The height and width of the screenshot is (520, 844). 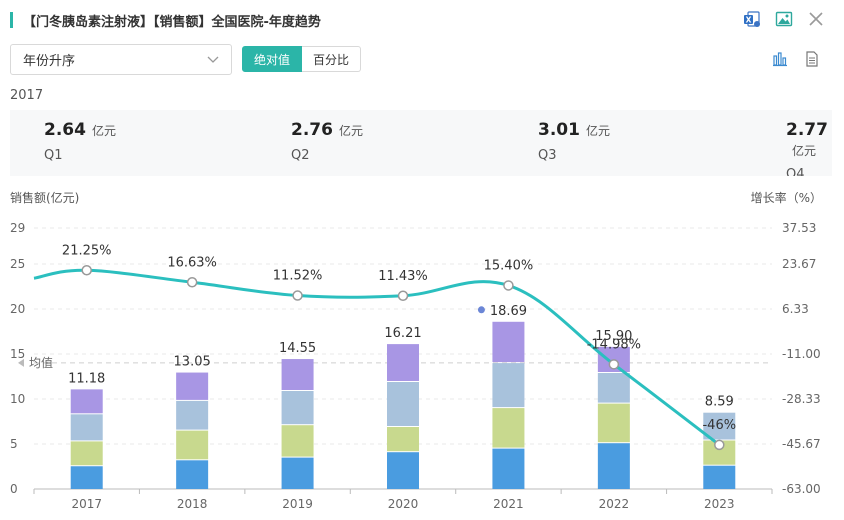 What do you see at coordinates (403, 504) in the screenshot?
I see `x-tick-label: 2020` at bounding box center [403, 504].